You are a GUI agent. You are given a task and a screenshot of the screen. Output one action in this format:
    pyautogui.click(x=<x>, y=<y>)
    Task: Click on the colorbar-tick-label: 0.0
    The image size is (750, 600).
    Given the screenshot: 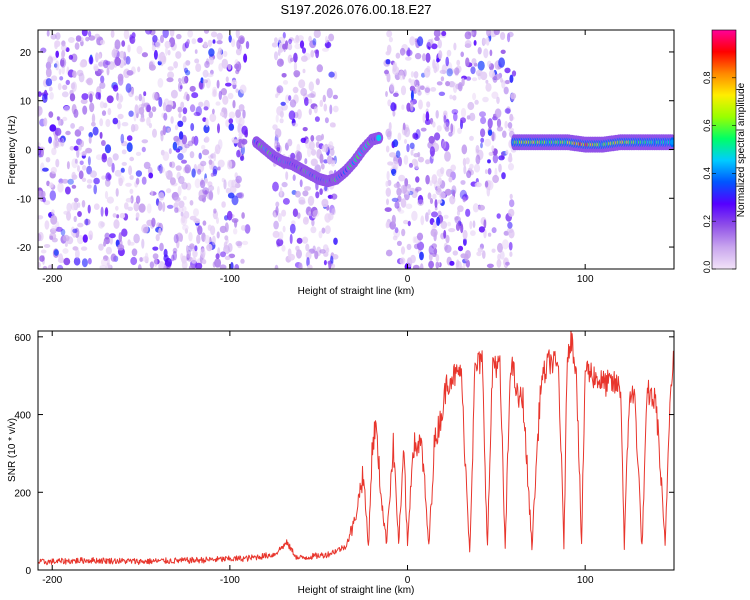 What is the action you would take?
    pyautogui.click(x=707, y=267)
    